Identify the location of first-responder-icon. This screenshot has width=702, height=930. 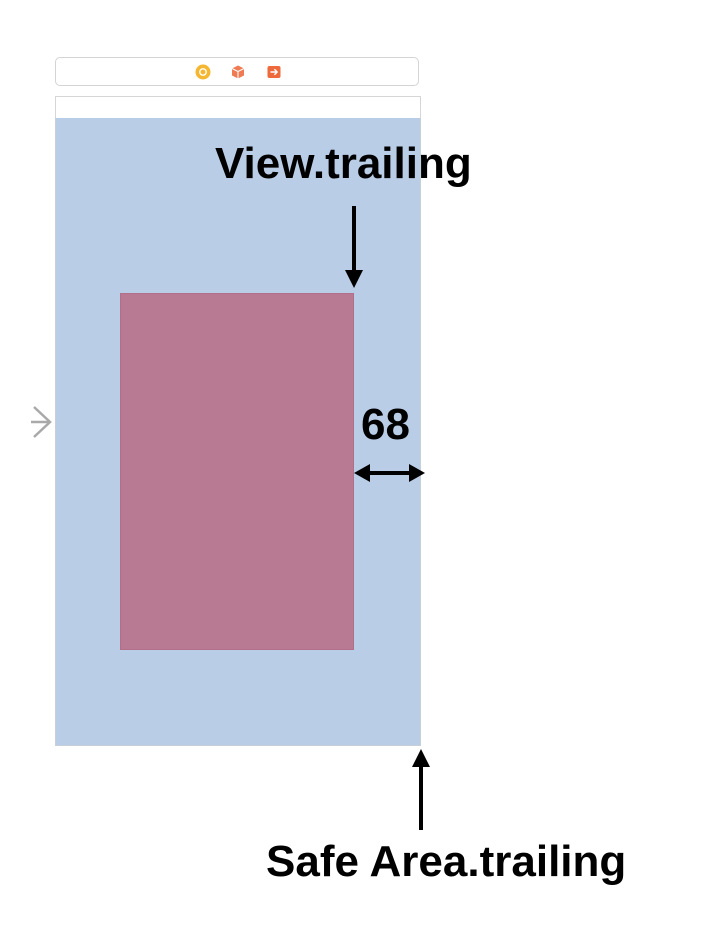
(238, 72).